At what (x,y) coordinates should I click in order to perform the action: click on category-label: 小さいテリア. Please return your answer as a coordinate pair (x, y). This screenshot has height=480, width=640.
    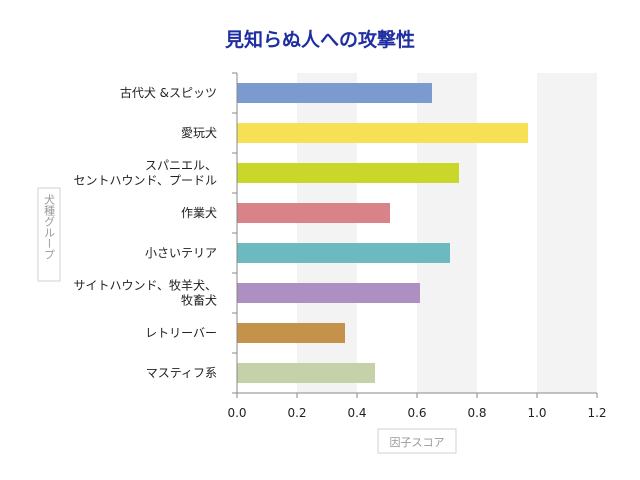
    Looking at the image, I should click on (181, 253).